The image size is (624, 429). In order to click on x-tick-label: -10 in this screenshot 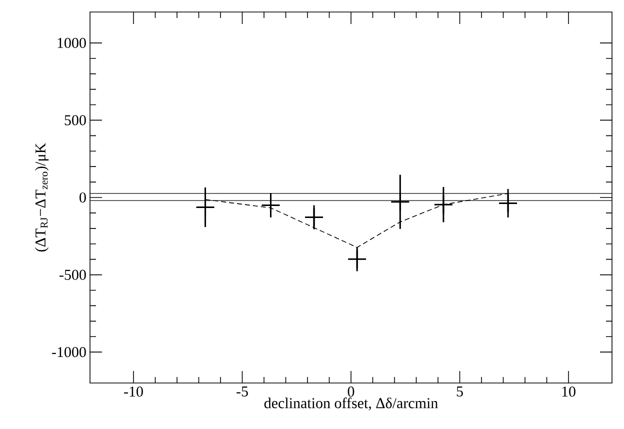, I will do `click(133, 391)`.